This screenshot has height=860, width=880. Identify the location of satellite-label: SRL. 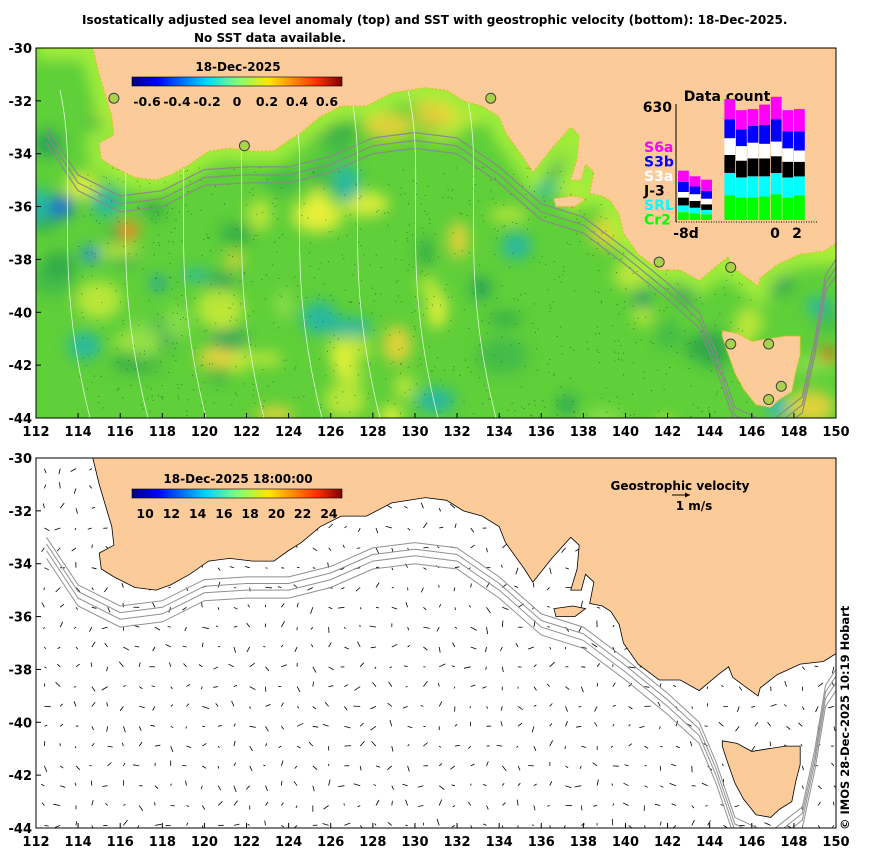
(659, 206).